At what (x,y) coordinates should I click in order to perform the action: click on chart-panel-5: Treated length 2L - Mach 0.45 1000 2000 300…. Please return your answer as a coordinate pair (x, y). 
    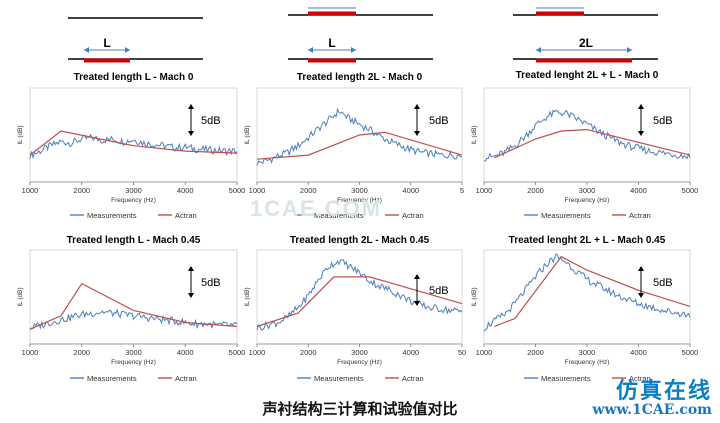
    Looking at the image, I should click on (355, 309).